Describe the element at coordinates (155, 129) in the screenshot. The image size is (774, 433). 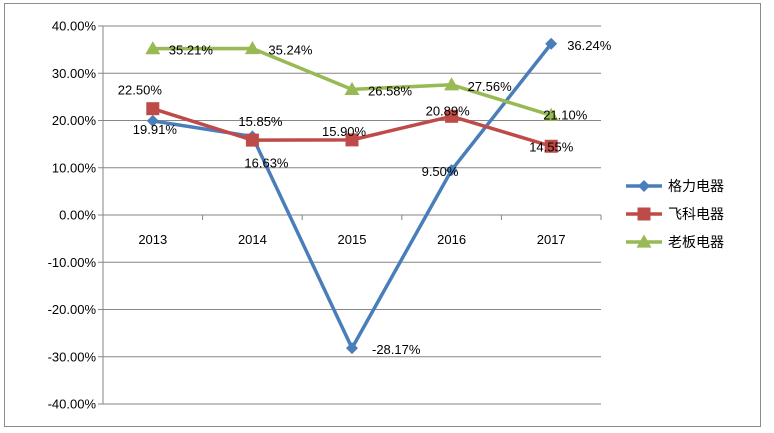
I see `data-label: 19.91%` at that location.